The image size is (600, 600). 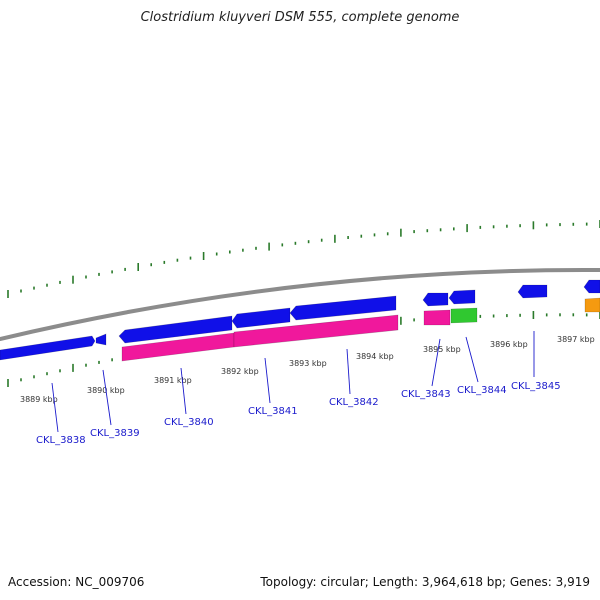 What do you see at coordinates (115, 433) in the screenshot?
I see `gene-label-ckl-3839: CKL_3839` at bounding box center [115, 433].